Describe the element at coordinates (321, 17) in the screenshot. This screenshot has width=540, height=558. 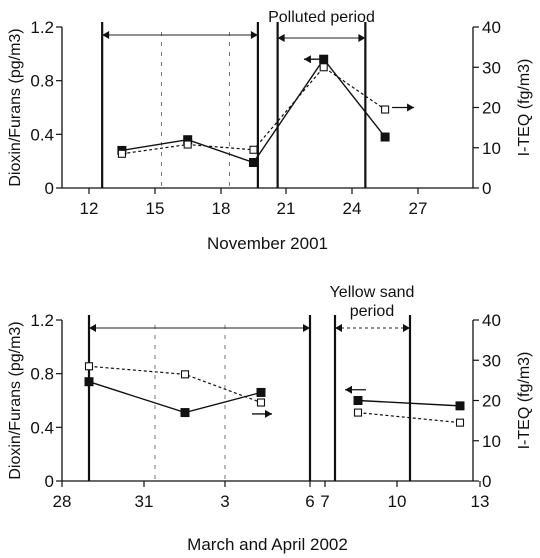
I see `period-label: Polluted period` at that location.